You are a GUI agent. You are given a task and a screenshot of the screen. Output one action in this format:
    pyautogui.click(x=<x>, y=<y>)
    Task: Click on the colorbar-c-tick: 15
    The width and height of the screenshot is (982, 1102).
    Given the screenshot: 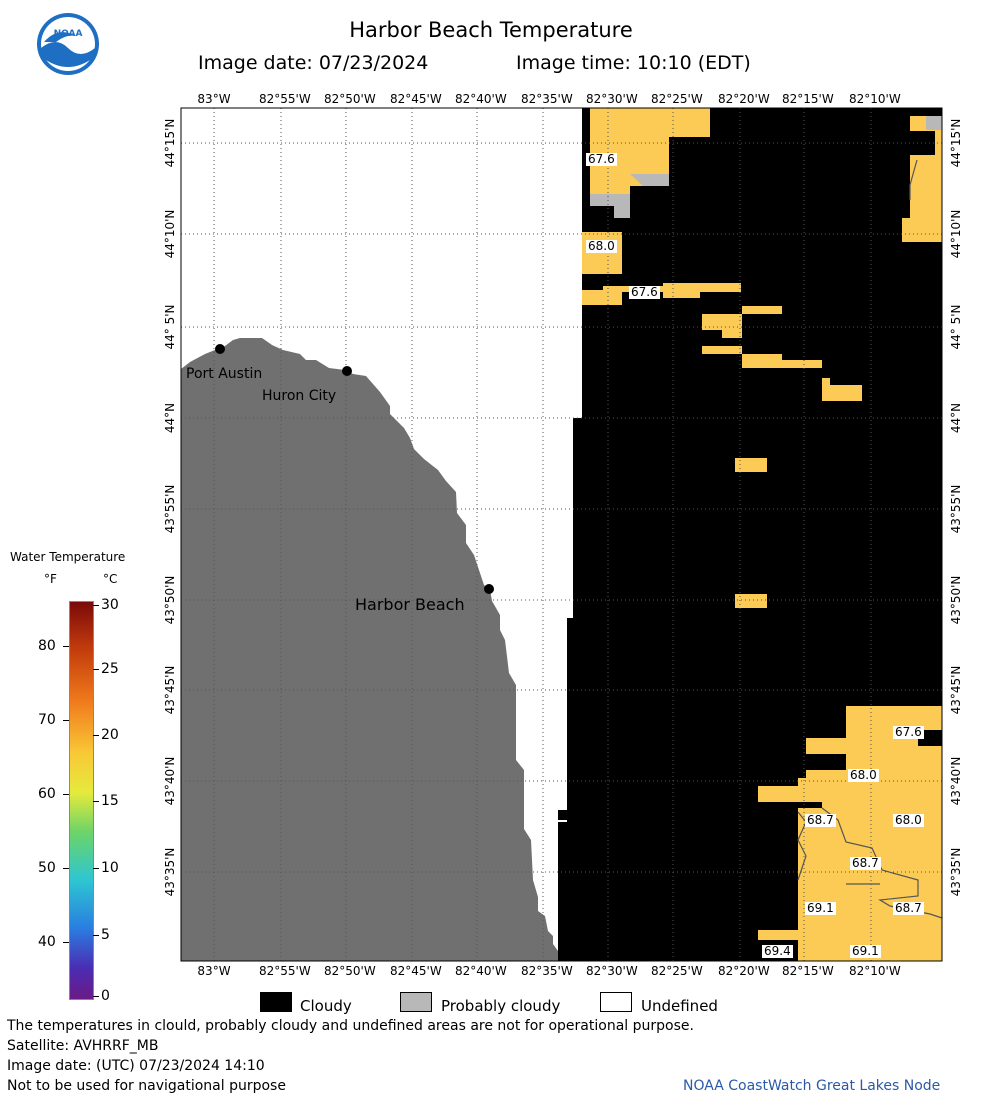 What is the action you would take?
    pyautogui.click(x=110, y=801)
    